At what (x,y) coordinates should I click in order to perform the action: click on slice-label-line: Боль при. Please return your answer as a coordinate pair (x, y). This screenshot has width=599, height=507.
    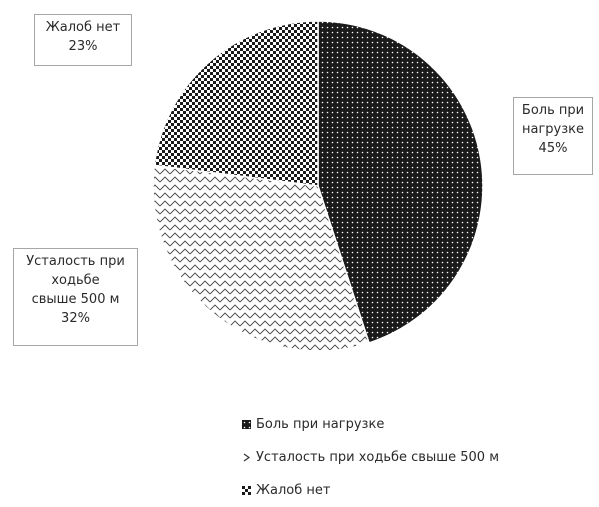
    Looking at the image, I should click on (553, 110).